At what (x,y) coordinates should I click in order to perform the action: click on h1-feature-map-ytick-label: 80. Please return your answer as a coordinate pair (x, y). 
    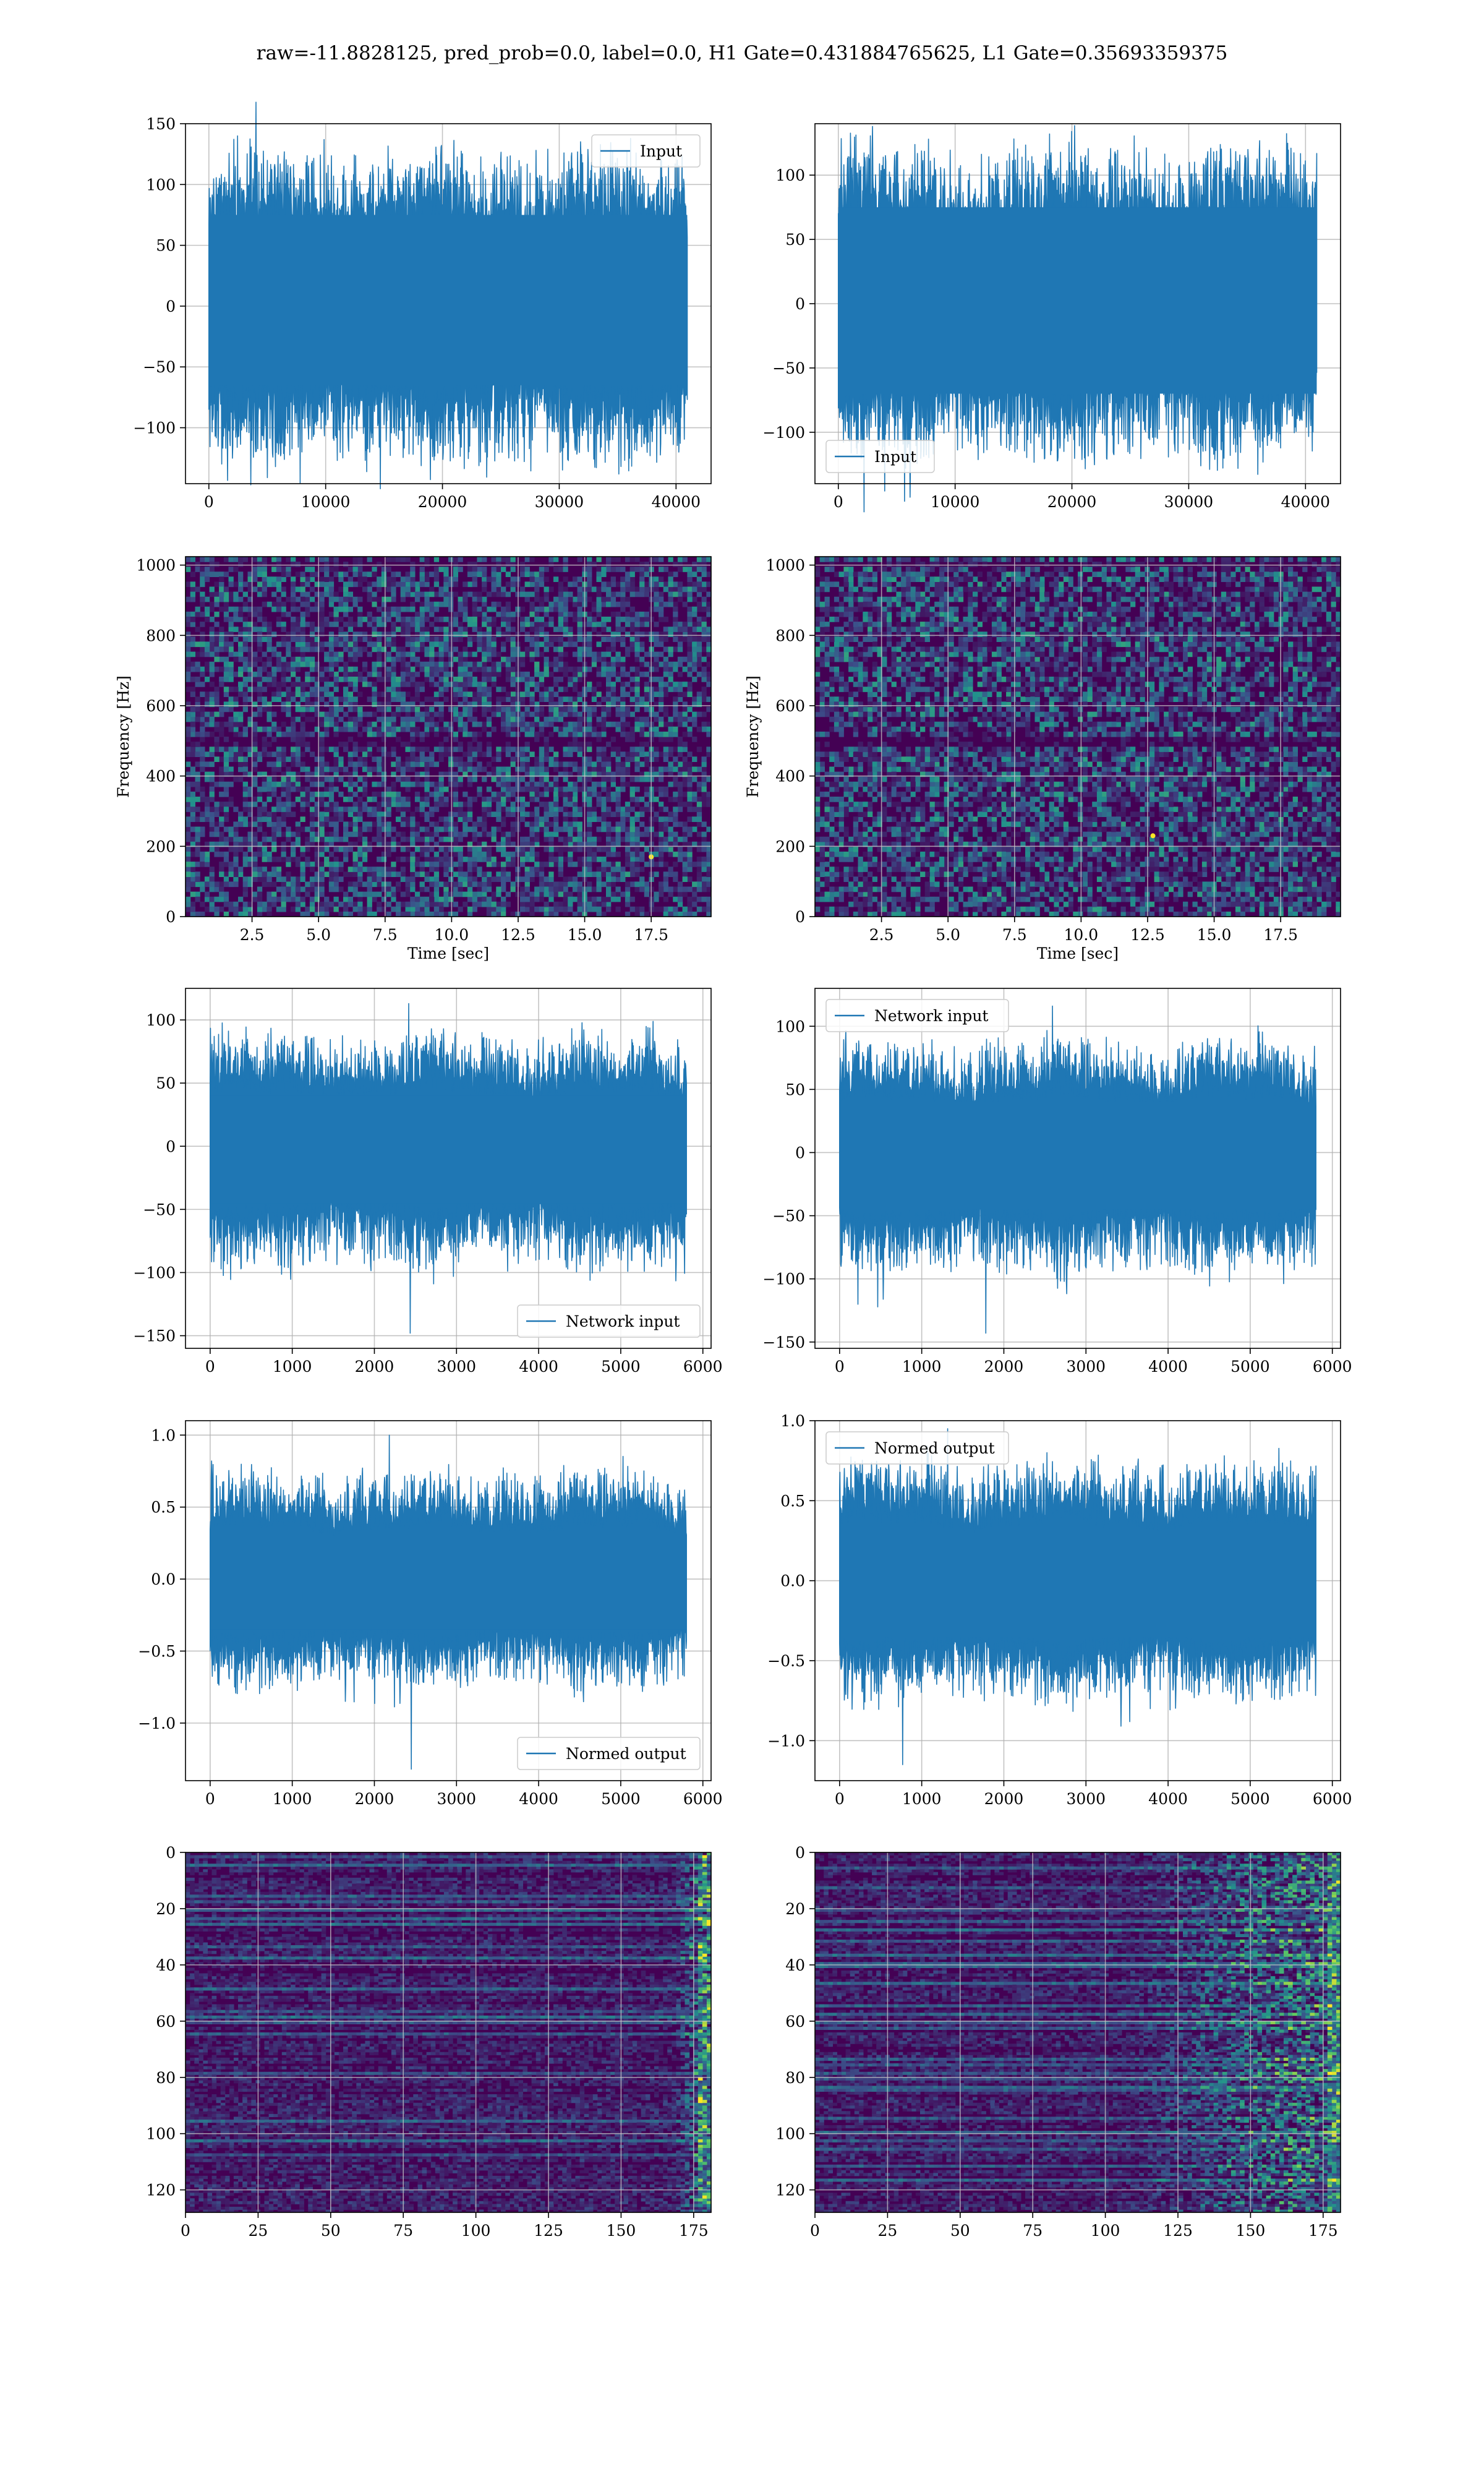
    Looking at the image, I should click on (166, 2078).